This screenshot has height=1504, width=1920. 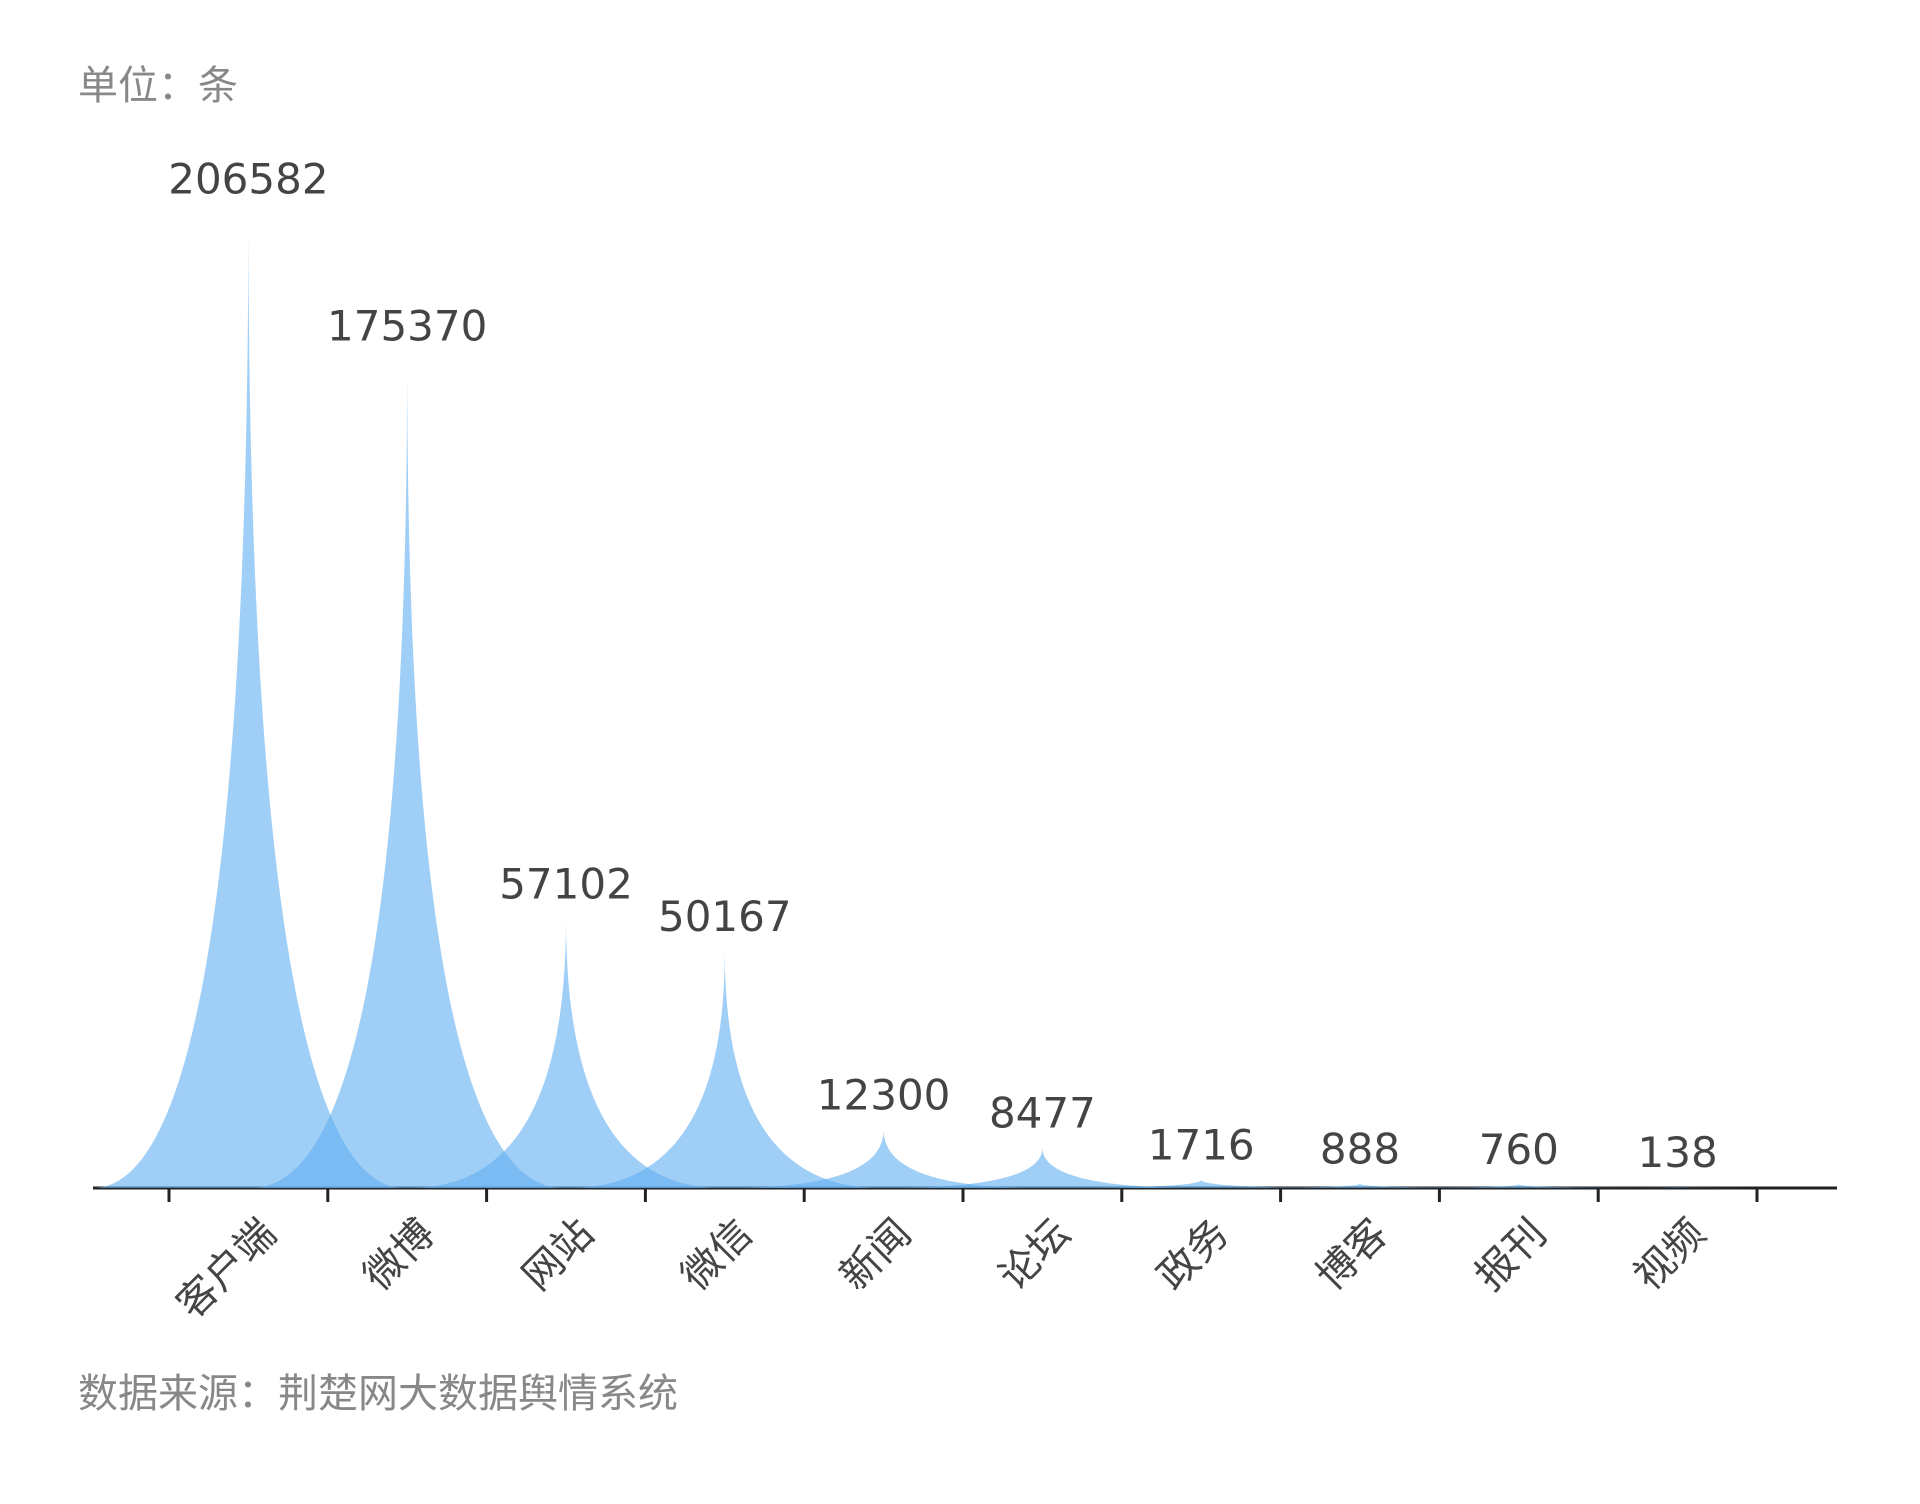 I want to click on x-tick-label: 视频, so click(x=1669, y=1254).